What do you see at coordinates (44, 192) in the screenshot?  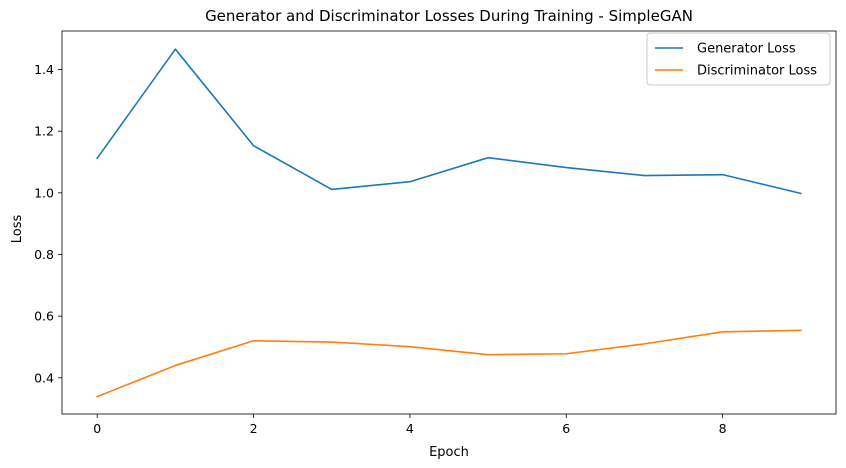 I see `y-tick-label: 1.0` at bounding box center [44, 192].